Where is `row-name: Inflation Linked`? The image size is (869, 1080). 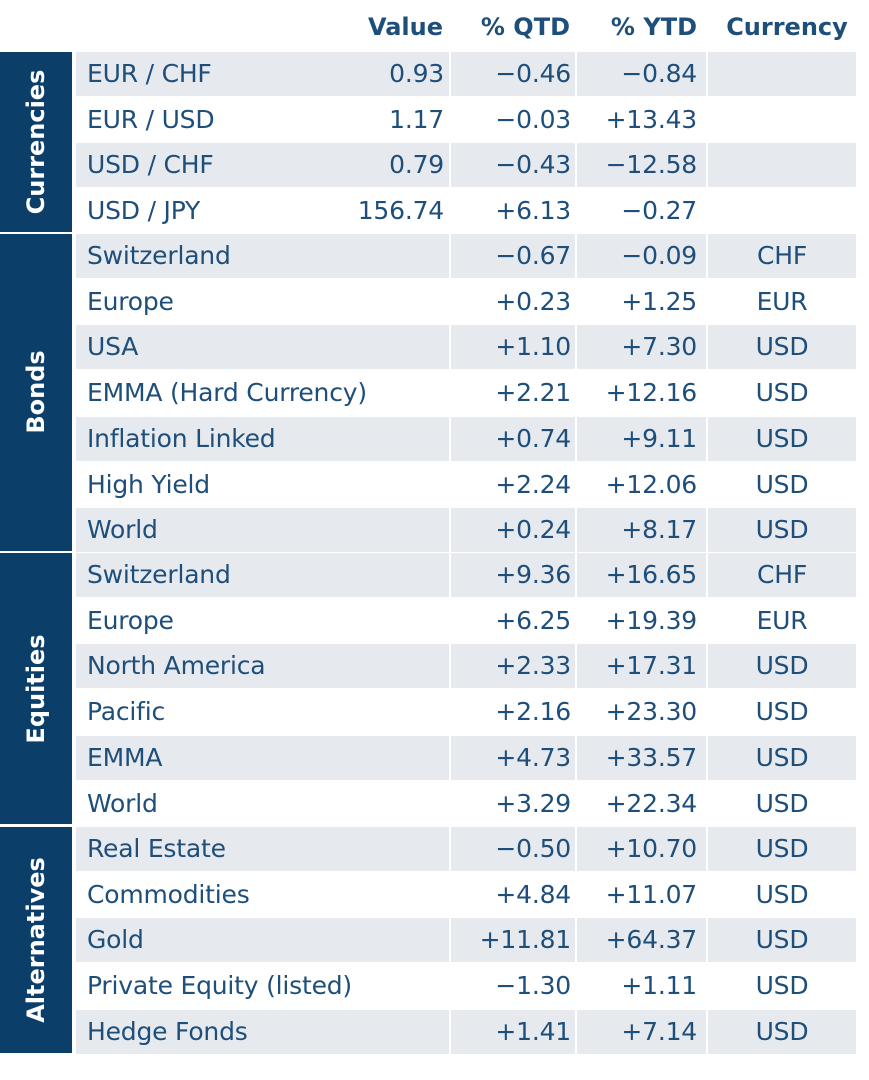
row-name: Inflation Linked is located at coordinates (181, 438).